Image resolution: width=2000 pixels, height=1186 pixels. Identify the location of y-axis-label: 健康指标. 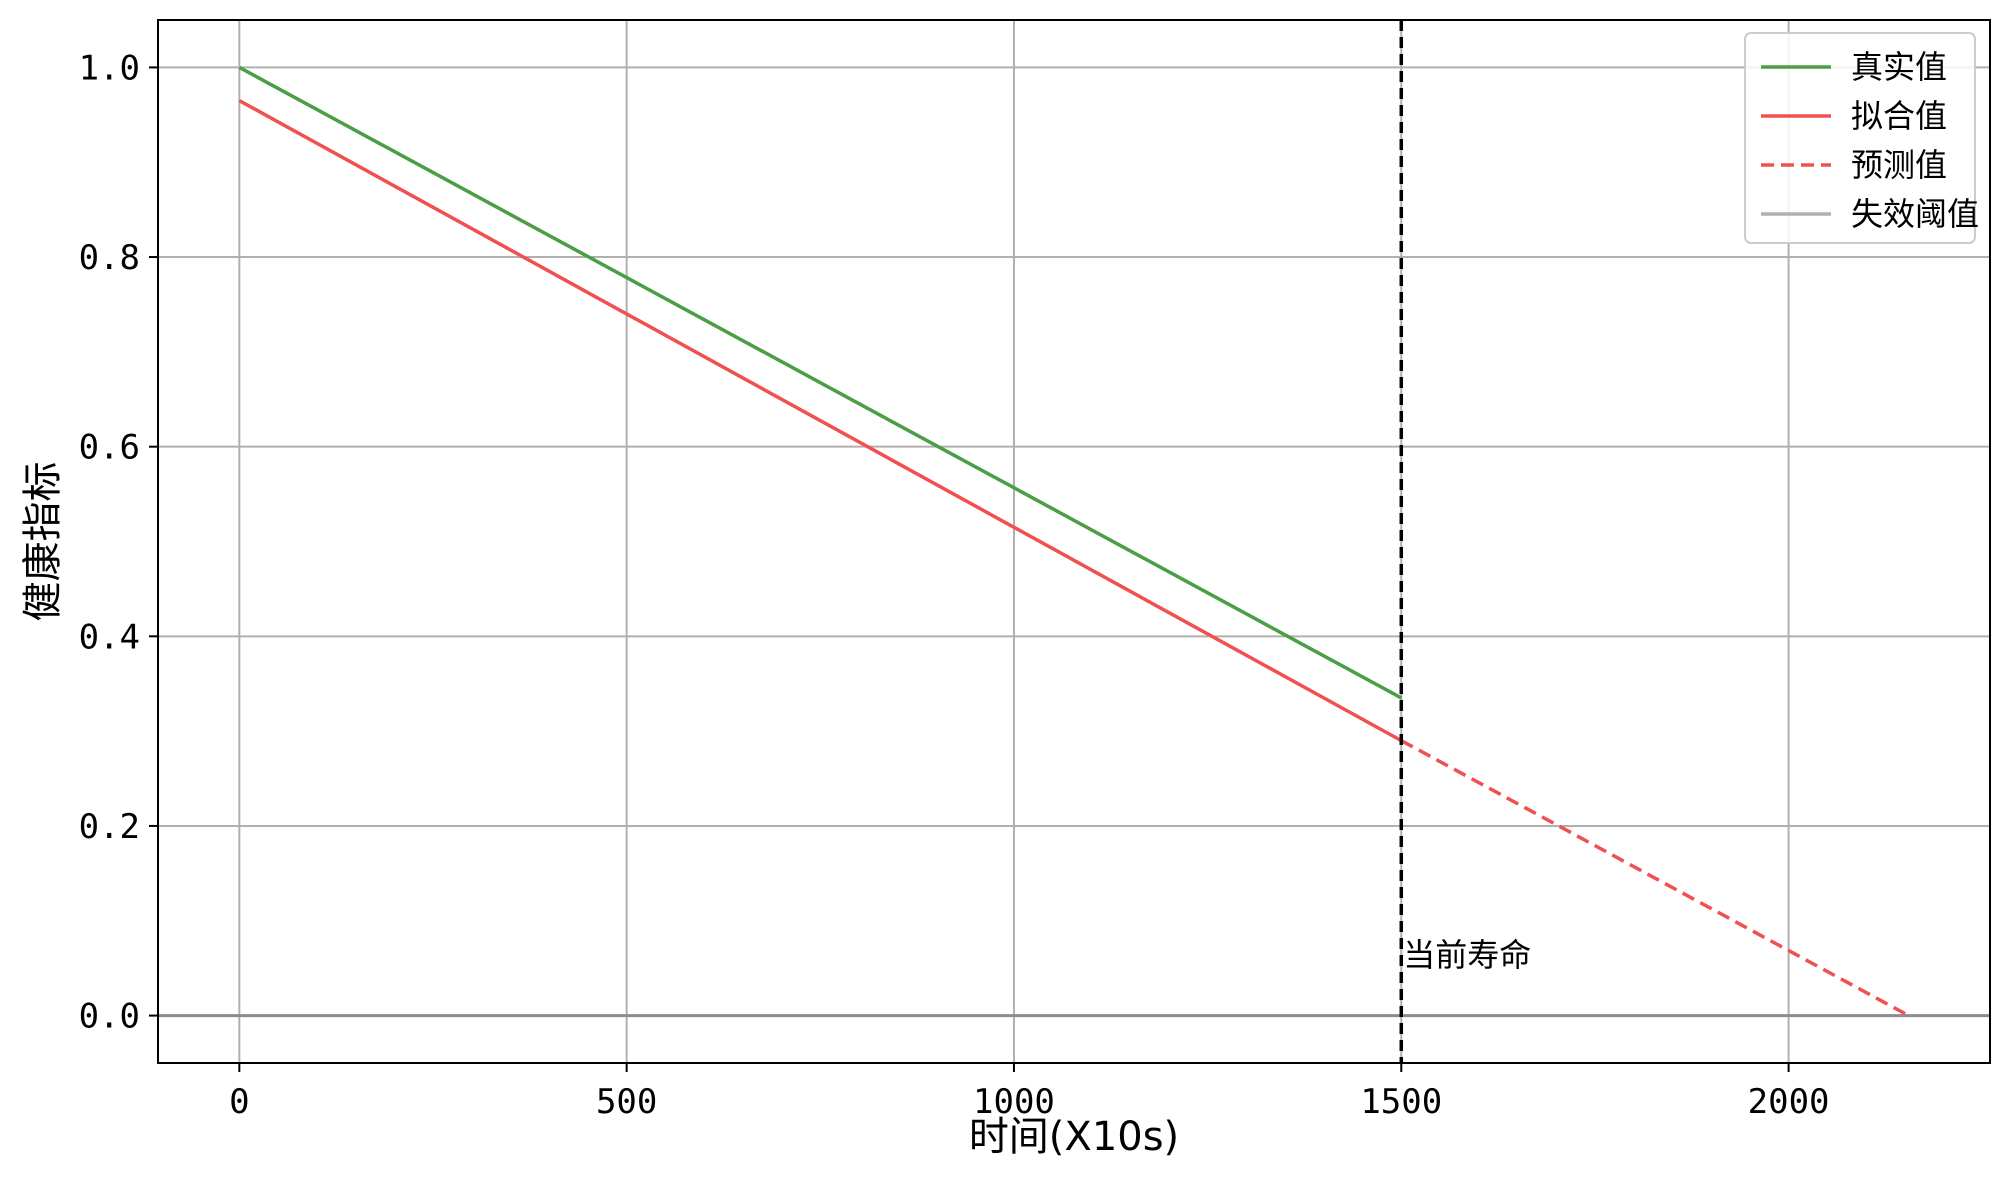
(43, 542).